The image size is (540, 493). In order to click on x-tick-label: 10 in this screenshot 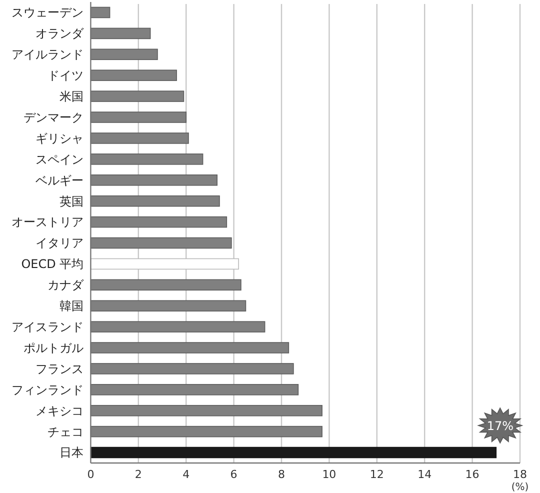, I will do `click(329, 474)`.